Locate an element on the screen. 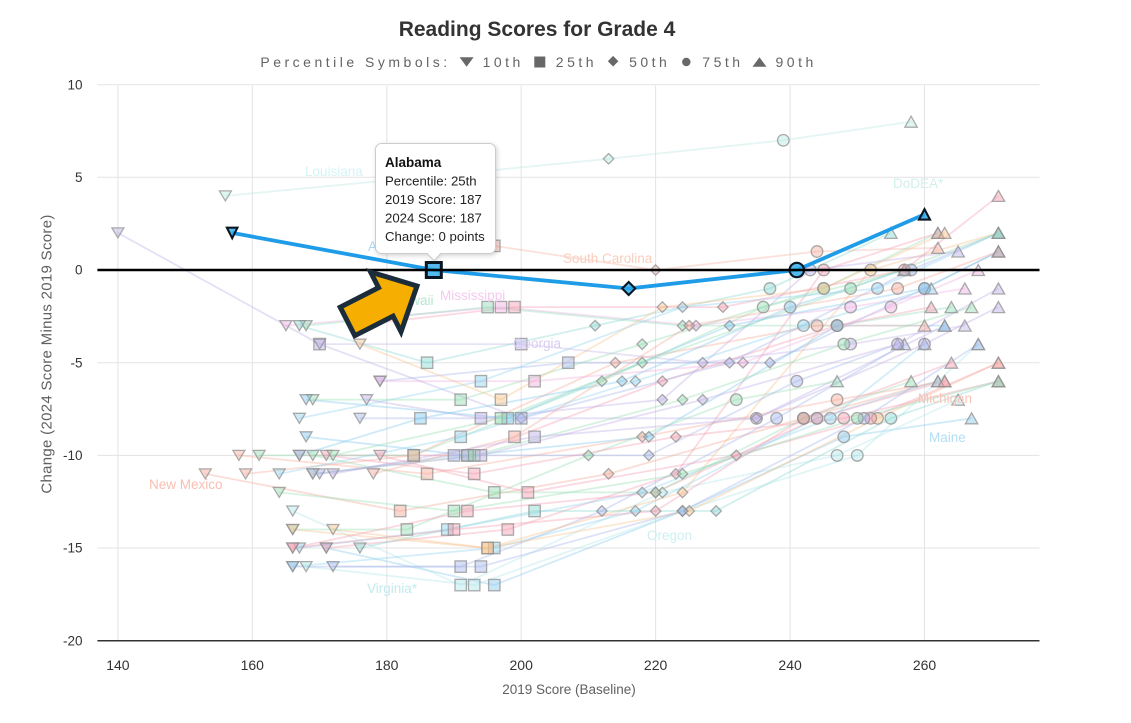  svg-text: South Carolina is located at coordinates (608, 258).